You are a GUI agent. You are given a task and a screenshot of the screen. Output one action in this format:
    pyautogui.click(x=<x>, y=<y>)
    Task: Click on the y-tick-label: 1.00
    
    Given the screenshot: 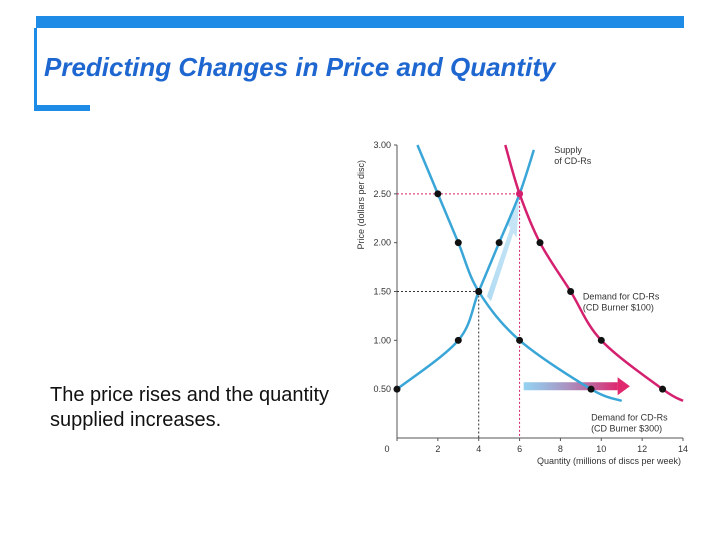 What is the action you would take?
    pyautogui.click(x=382, y=340)
    